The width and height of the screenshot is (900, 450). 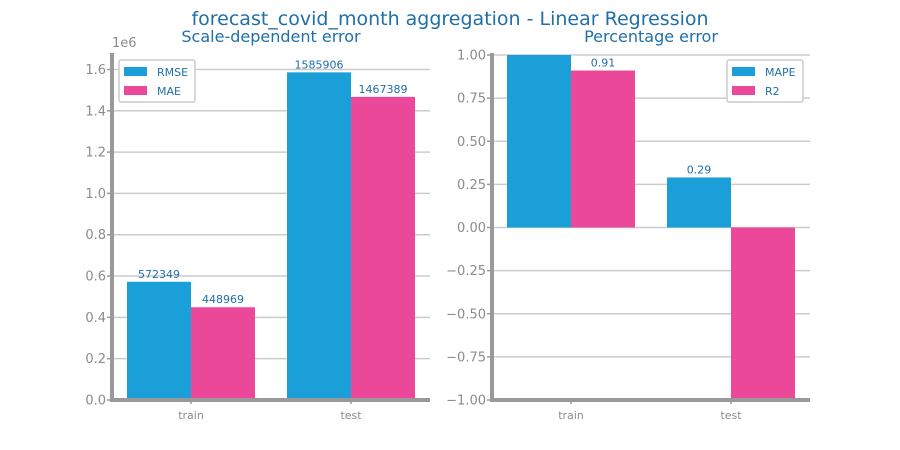 I want to click on y-tick-label: 0.00, so click(x=471, y=228).